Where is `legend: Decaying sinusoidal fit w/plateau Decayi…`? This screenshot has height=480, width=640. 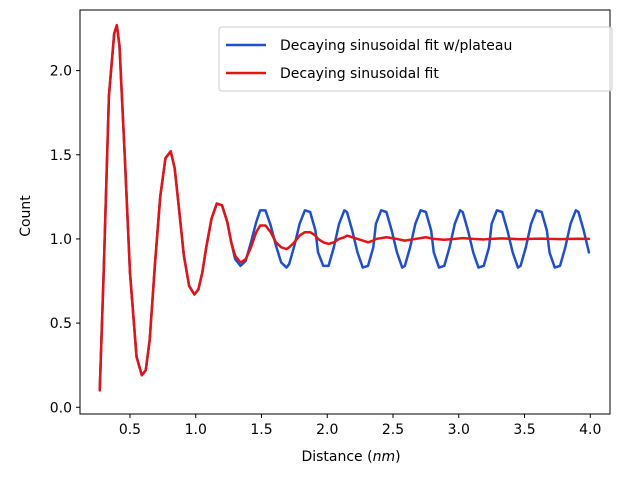 legend: Decaying sinusoidal fit w/plateau Decayi… is located at coordinates (415, 59).